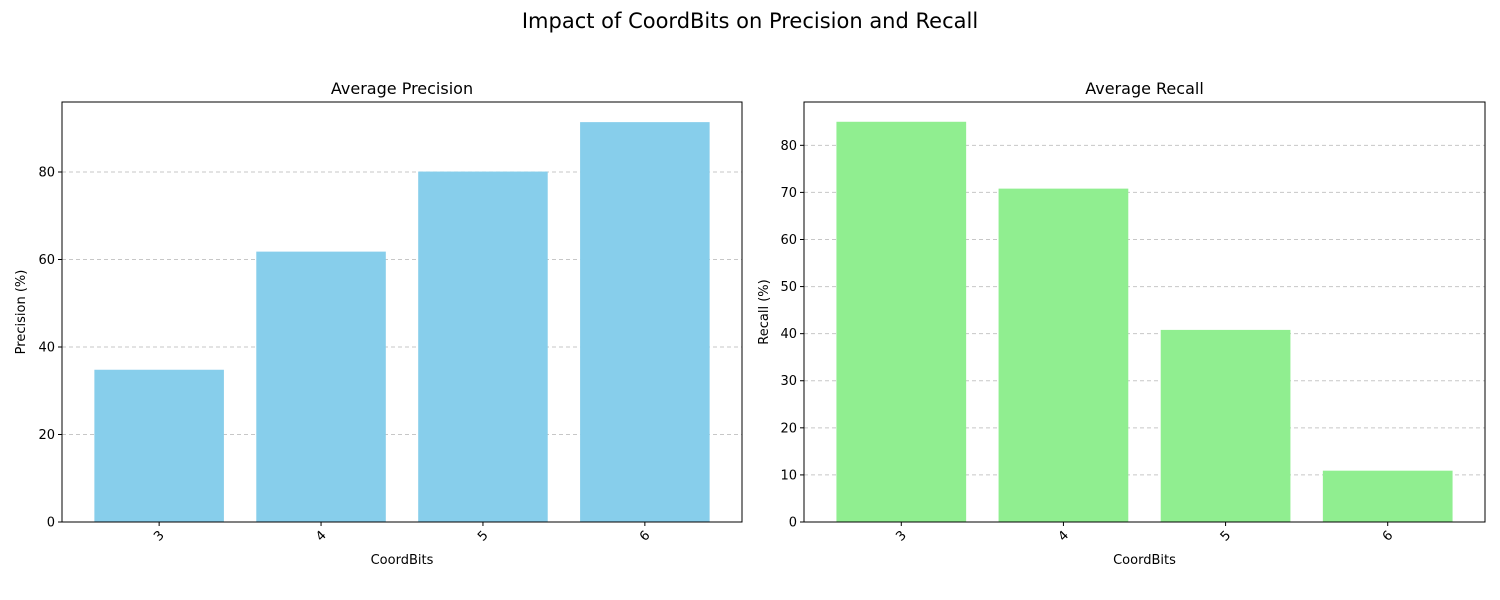 The image size is (1500, 600). What do you see at coordinates (788, 240) in the screenshot?
I see `recall-y-tick-label: 60` at bounding box center [788, 240].